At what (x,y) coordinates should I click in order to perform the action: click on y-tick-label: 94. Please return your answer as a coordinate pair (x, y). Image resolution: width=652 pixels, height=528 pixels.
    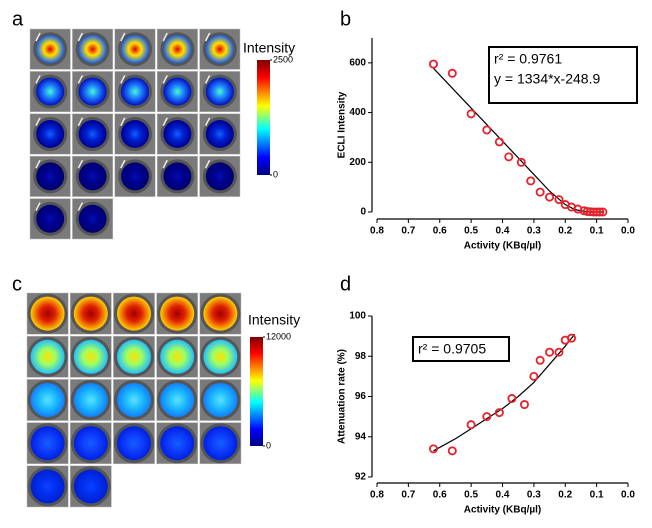
    Looking at the image, I should click on (361, 436).